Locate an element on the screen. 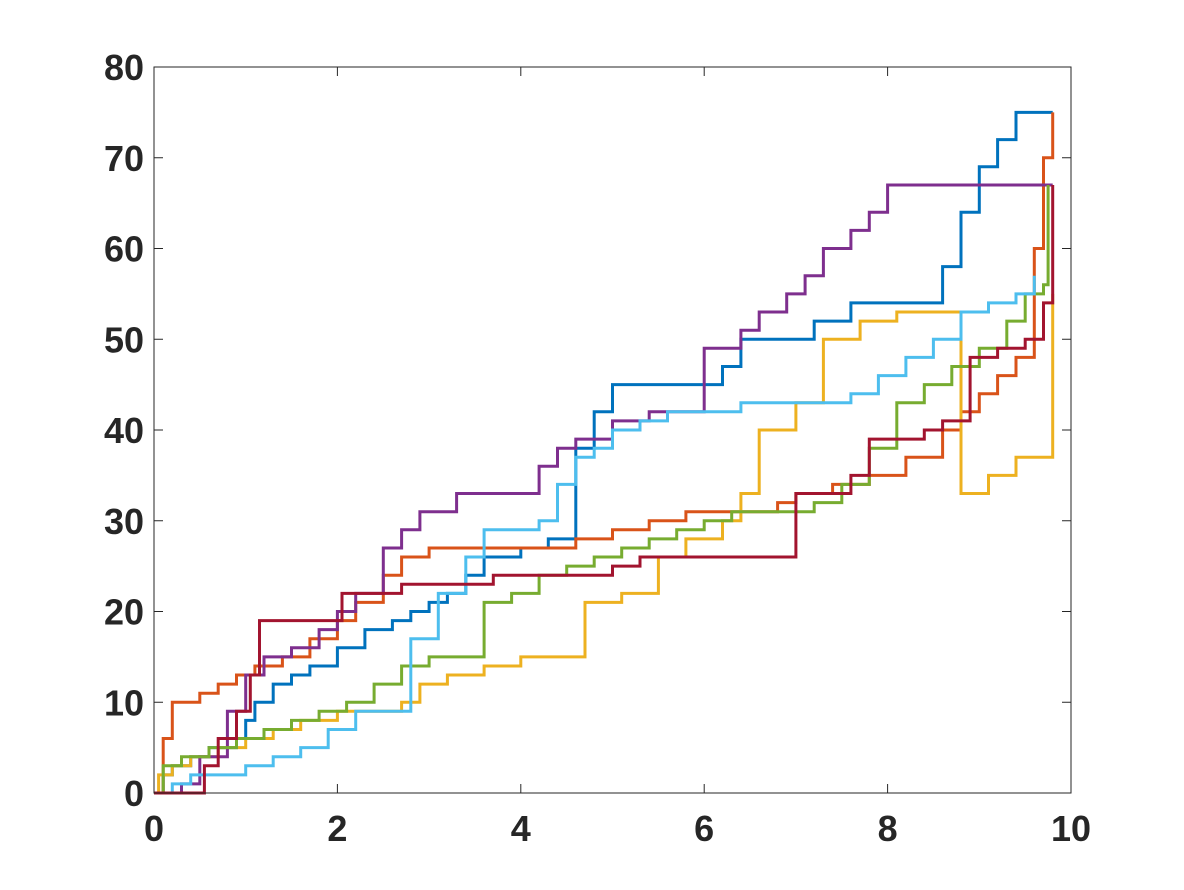 The height and width of the screenshot is (890, 1184). y-tick-label: 10 is located at coordinates (124, 702).